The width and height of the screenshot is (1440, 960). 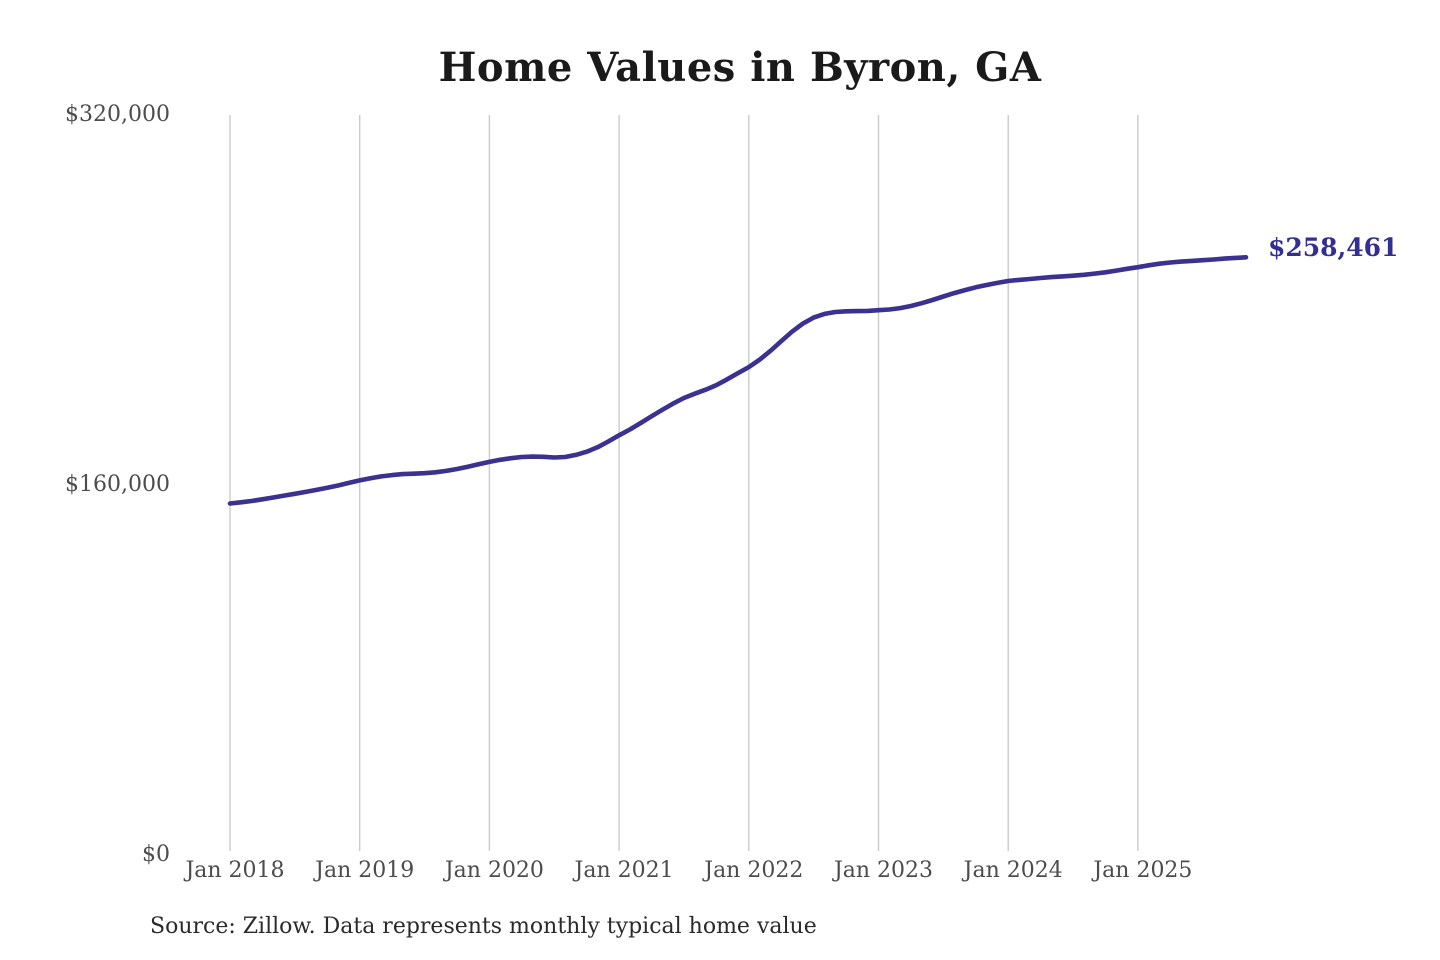 What do you see at coordinates (235, 870) in the screenshot?
I see `x-tick-label: Jan 2018` at bounding box center [235, 870].